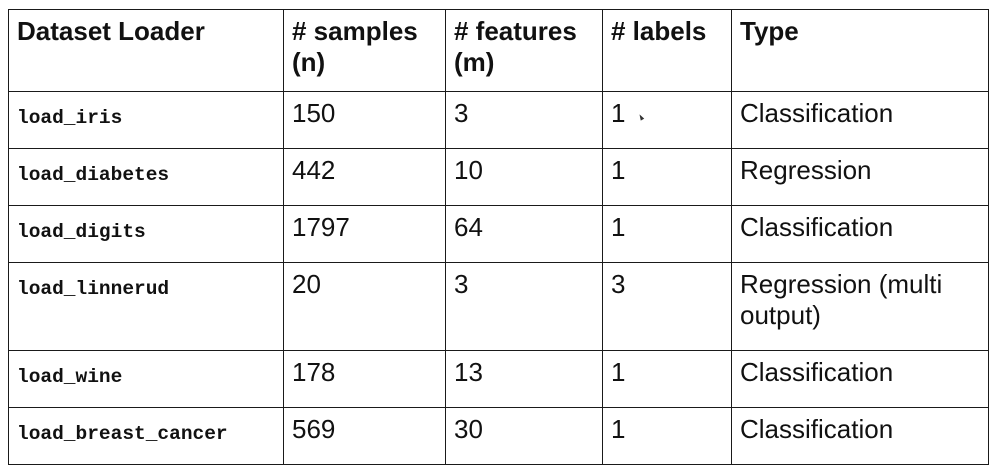 The image size is (998, 465). Describe the element at coordinates (146, 50) in the screenshot. I see `header-dataset-loader: Dataset Loader` at that location.